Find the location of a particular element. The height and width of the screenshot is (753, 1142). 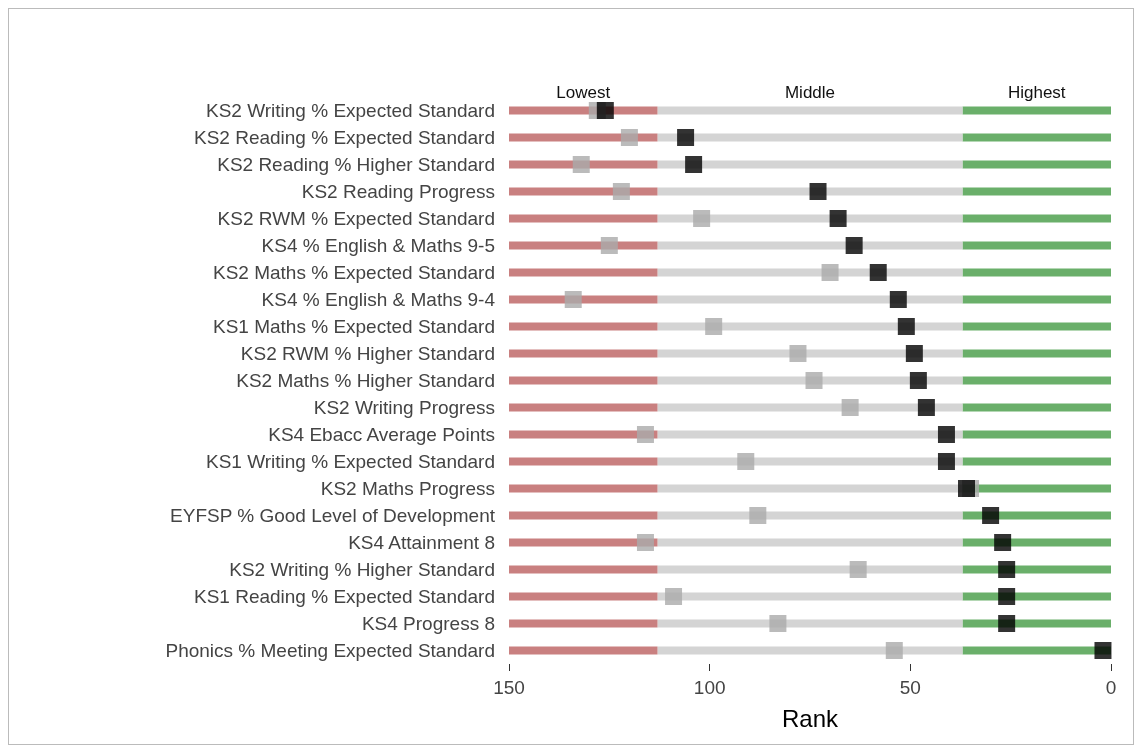

y-tick-label: KS2 Reading % Expected Standard is located at coordinates (344, 137).